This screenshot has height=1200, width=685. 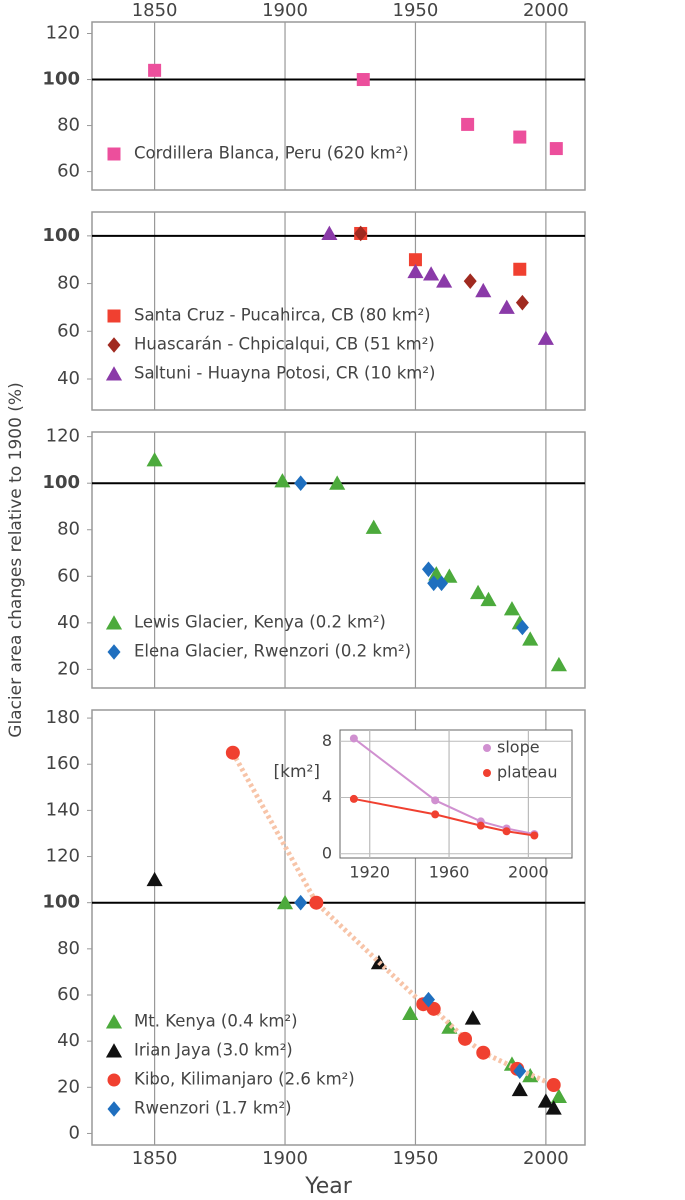 What do you see at coordinates (328, 1186) in the screenshot?
I see `x-axis-label: Year` at bounding box center [328, 1186].